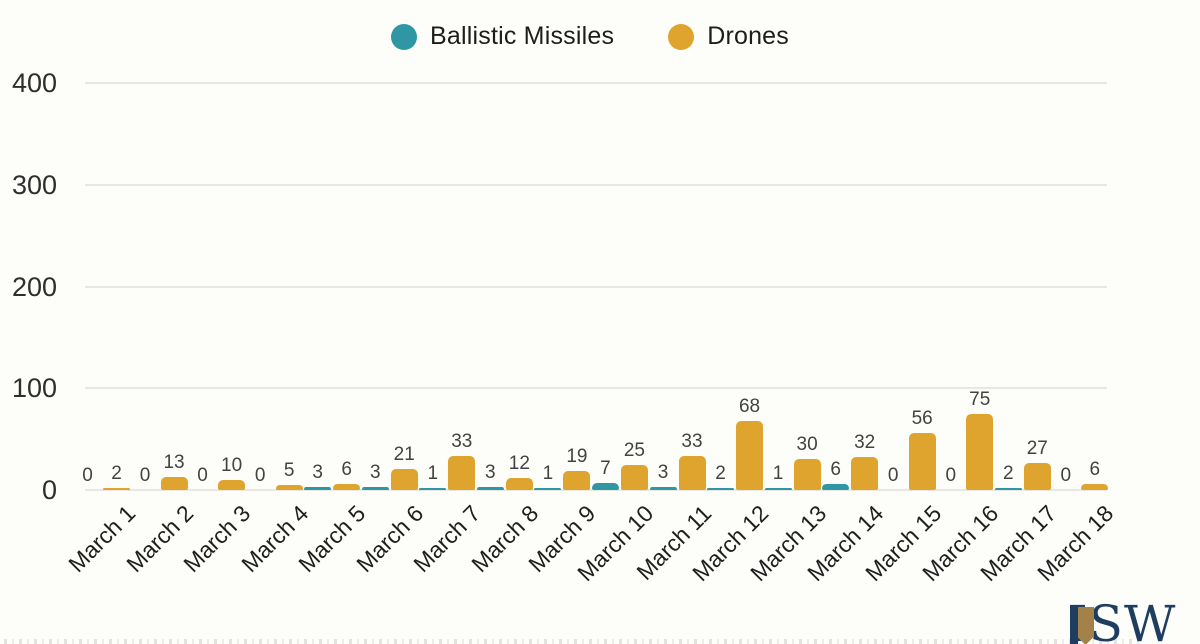 The width and height of the screenshot is (1200, 644). I want to click on value-label-drones-march-13: 30, so click(807, 445).